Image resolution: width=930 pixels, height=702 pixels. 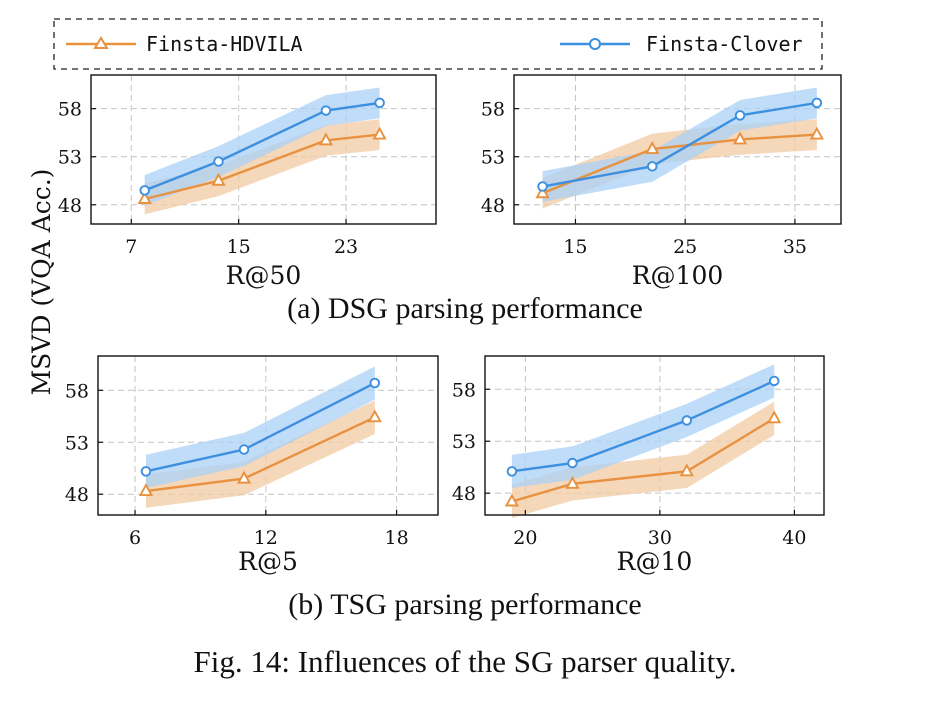 What do you see at coordinates (685, 247) in the screenshot?
I see `x-tick-label: 25` at bounding box center [685, 247].